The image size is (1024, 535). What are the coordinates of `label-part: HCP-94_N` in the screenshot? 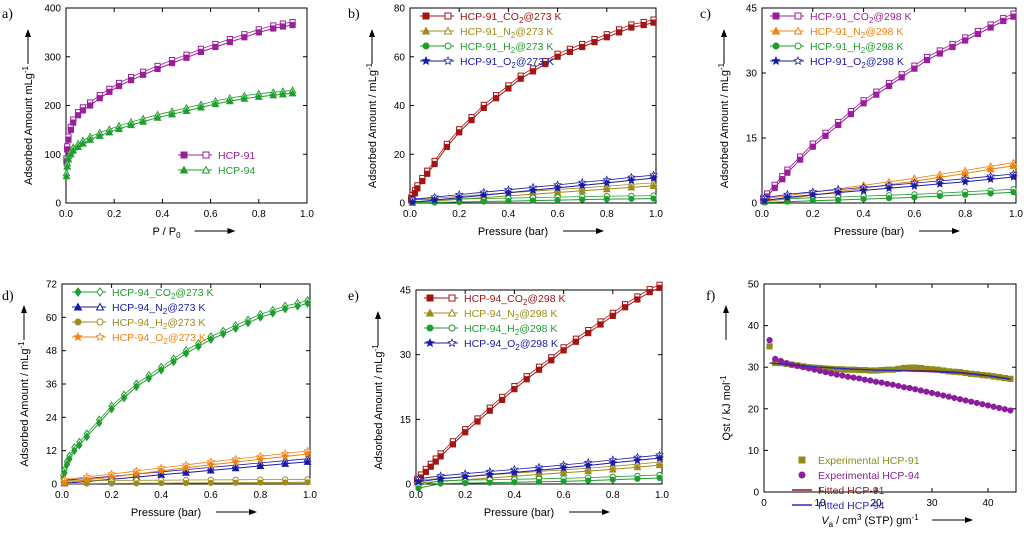 It's located at (489, 314).